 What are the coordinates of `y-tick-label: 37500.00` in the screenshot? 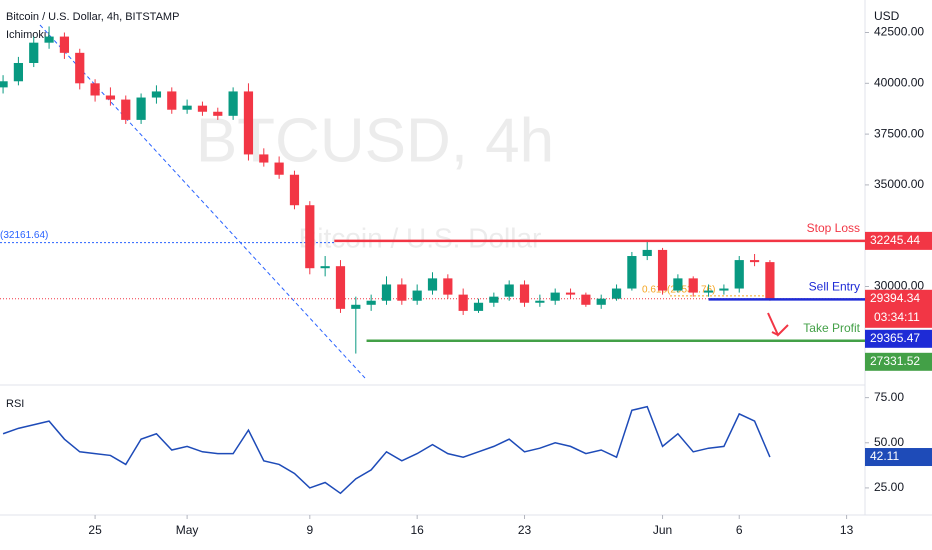 It's located at (899, 133).